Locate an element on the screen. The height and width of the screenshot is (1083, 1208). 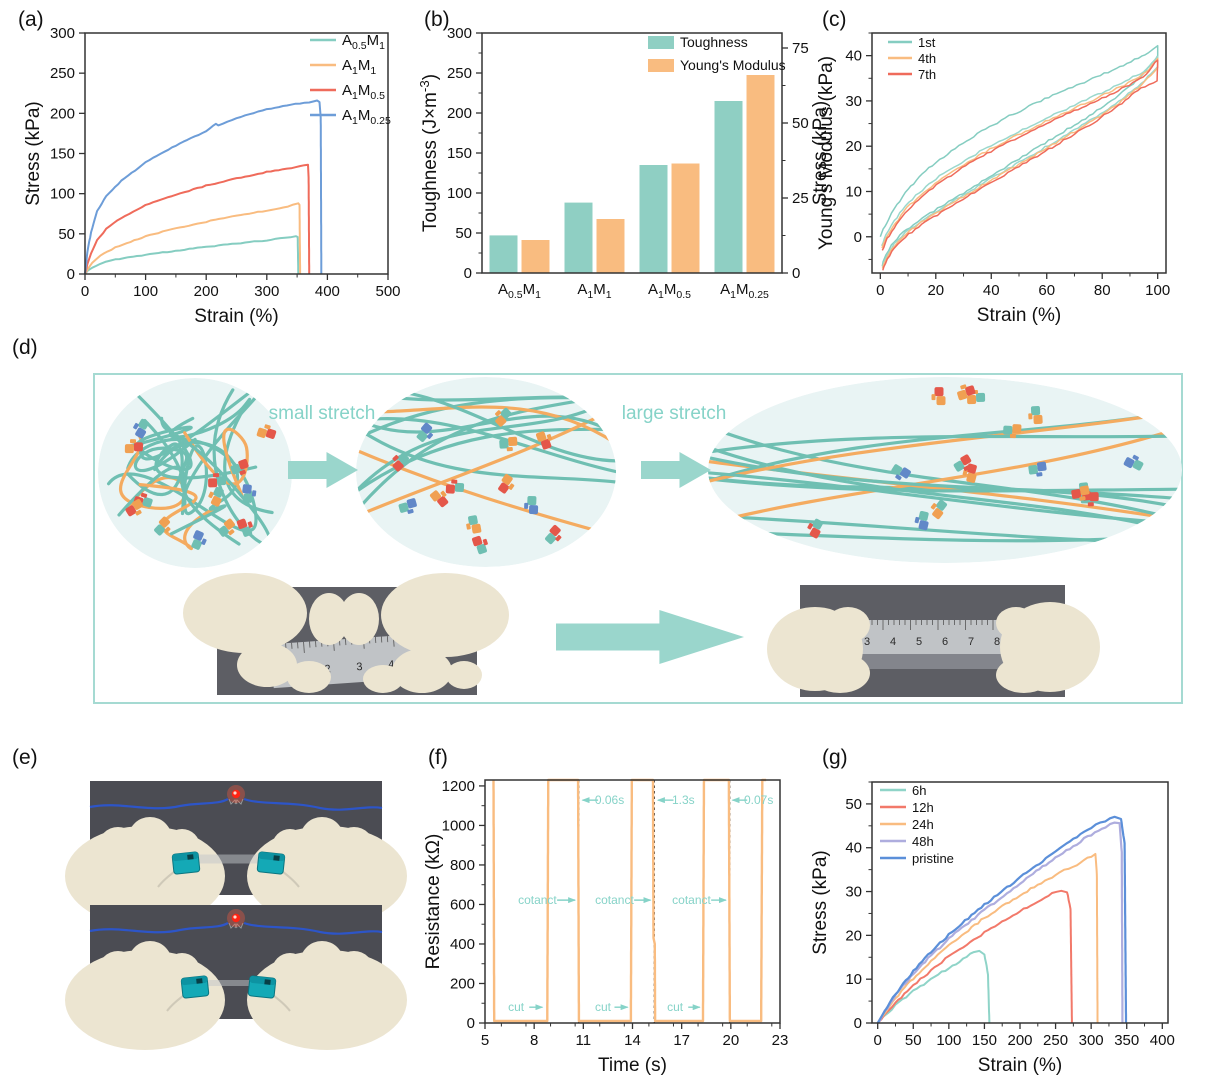
figure-graphic: 0.25 is located at coordinates (380, 121).